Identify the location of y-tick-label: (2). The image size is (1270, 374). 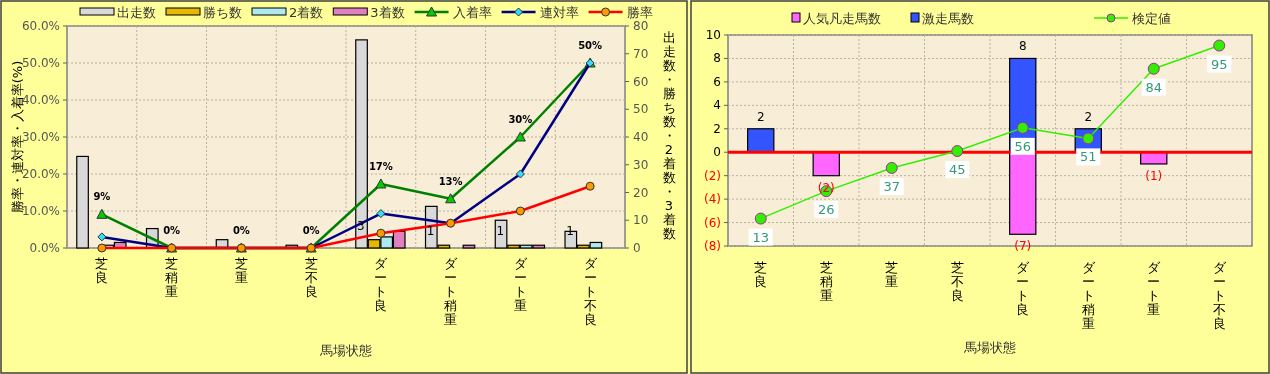
(712, 175).